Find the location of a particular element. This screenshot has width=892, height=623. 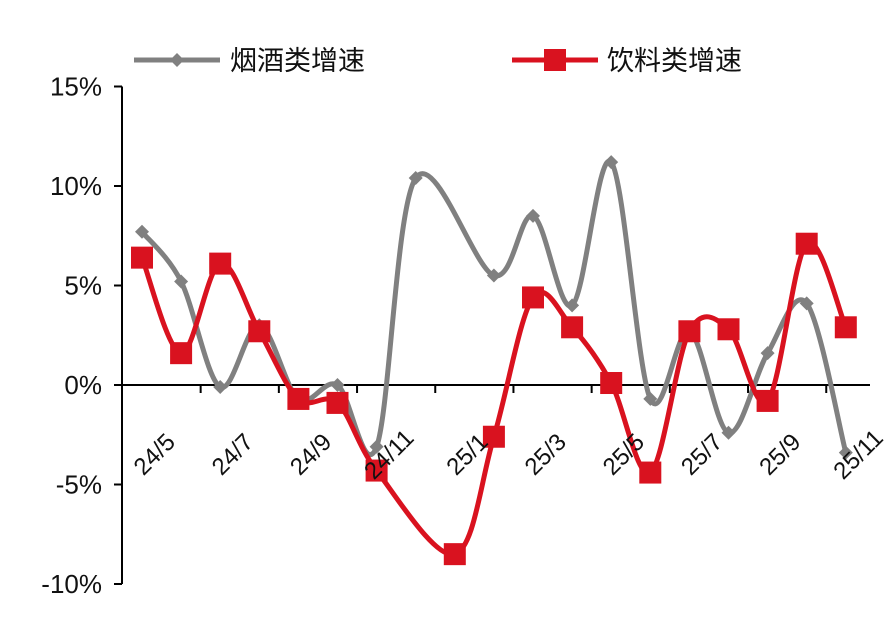

y-tick-label: 15% is located at coordinates (76, 87).